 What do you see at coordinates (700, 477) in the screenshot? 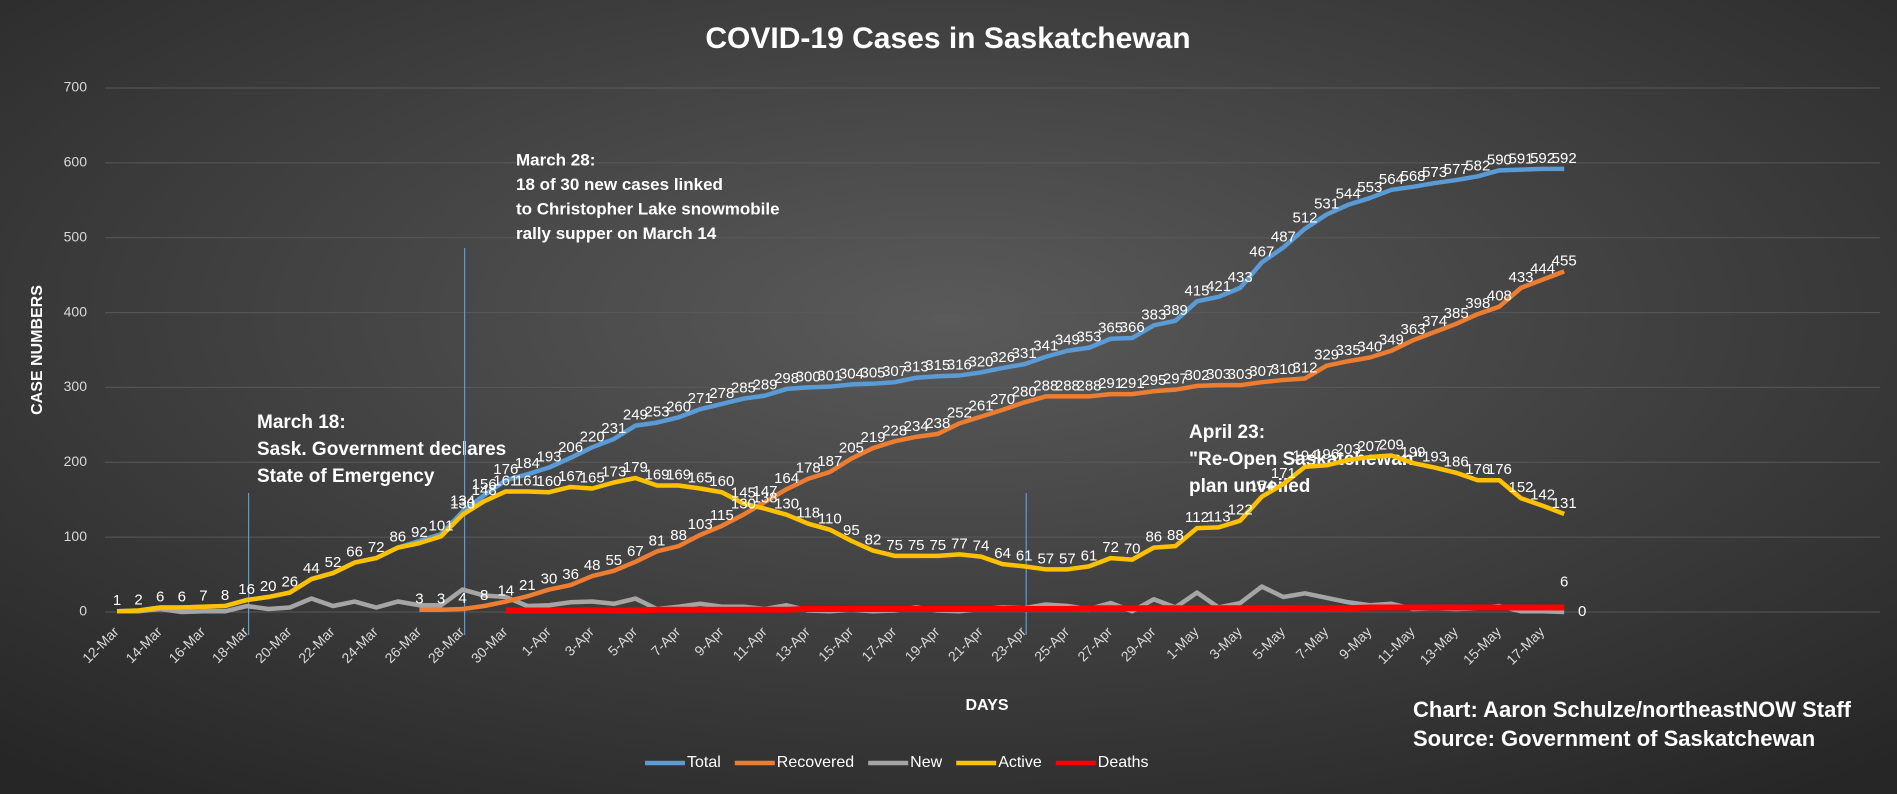
I see `data-label: 165` at bounding box center [700, 477].